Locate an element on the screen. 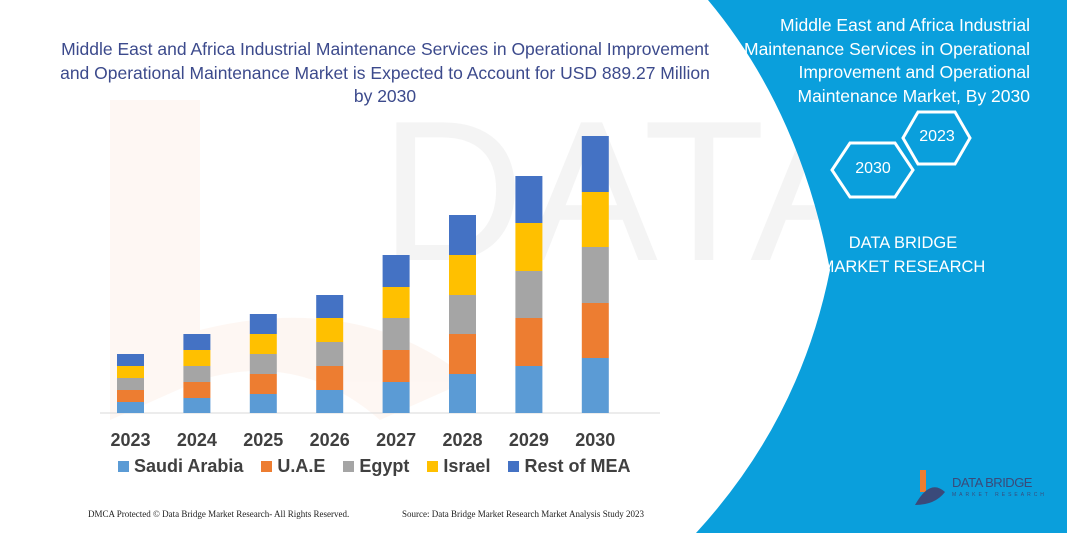 The image size is (1067, 533). bar-segment-2027-u-a-e is located at coordinates (396, 366).